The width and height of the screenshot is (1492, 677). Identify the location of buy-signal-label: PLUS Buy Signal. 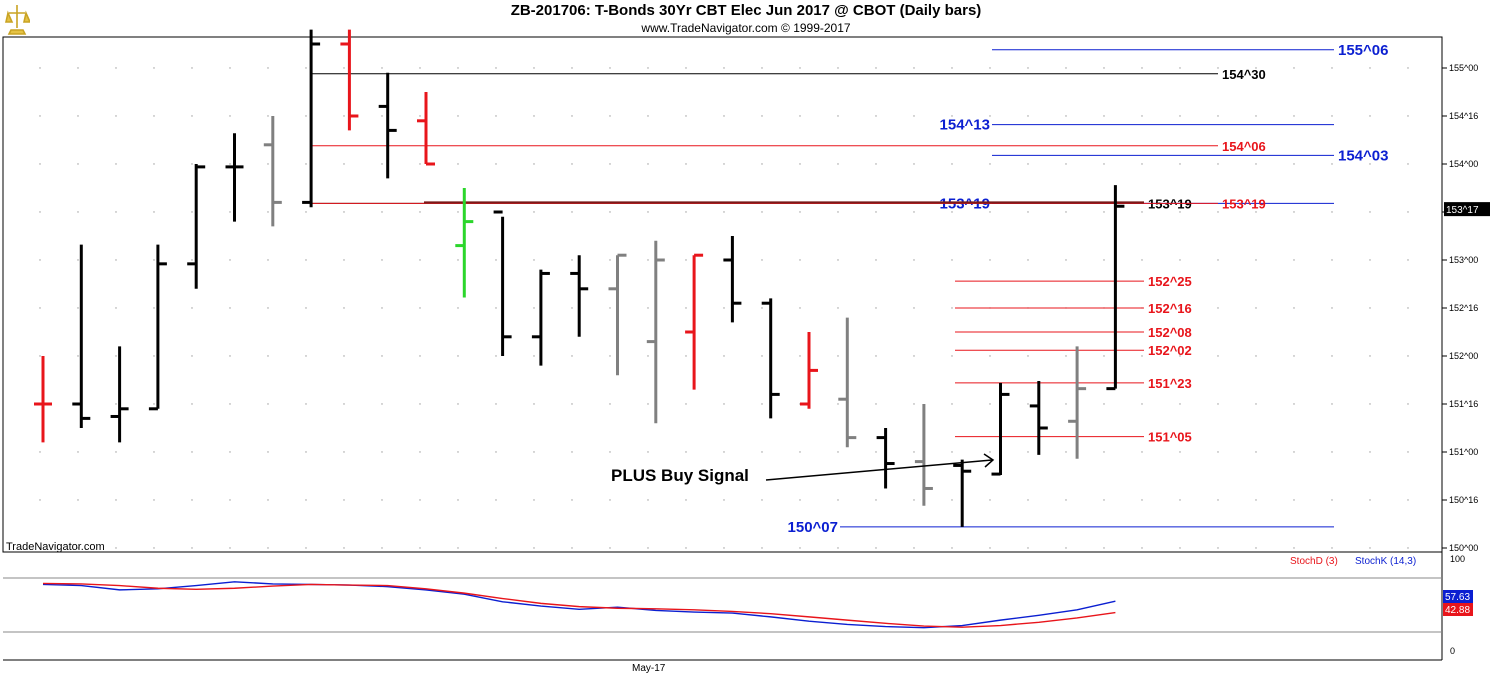
(680, 475).